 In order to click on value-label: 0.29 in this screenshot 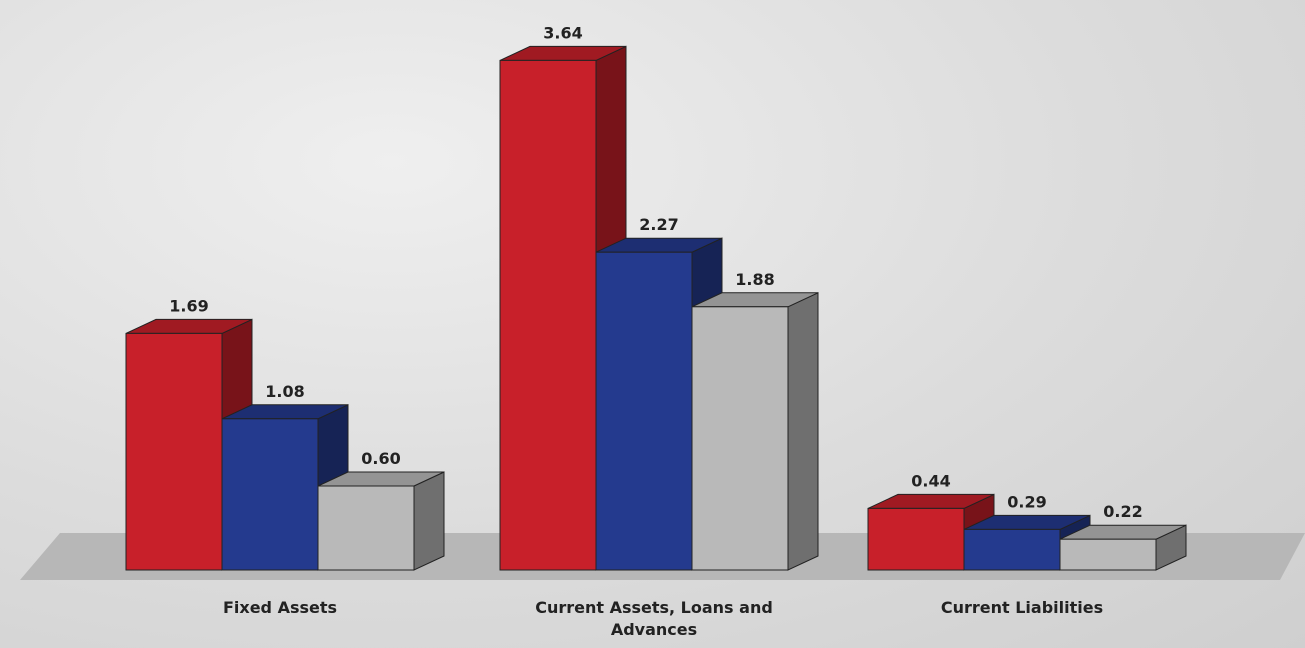, I will do `click(1026, 501)`.